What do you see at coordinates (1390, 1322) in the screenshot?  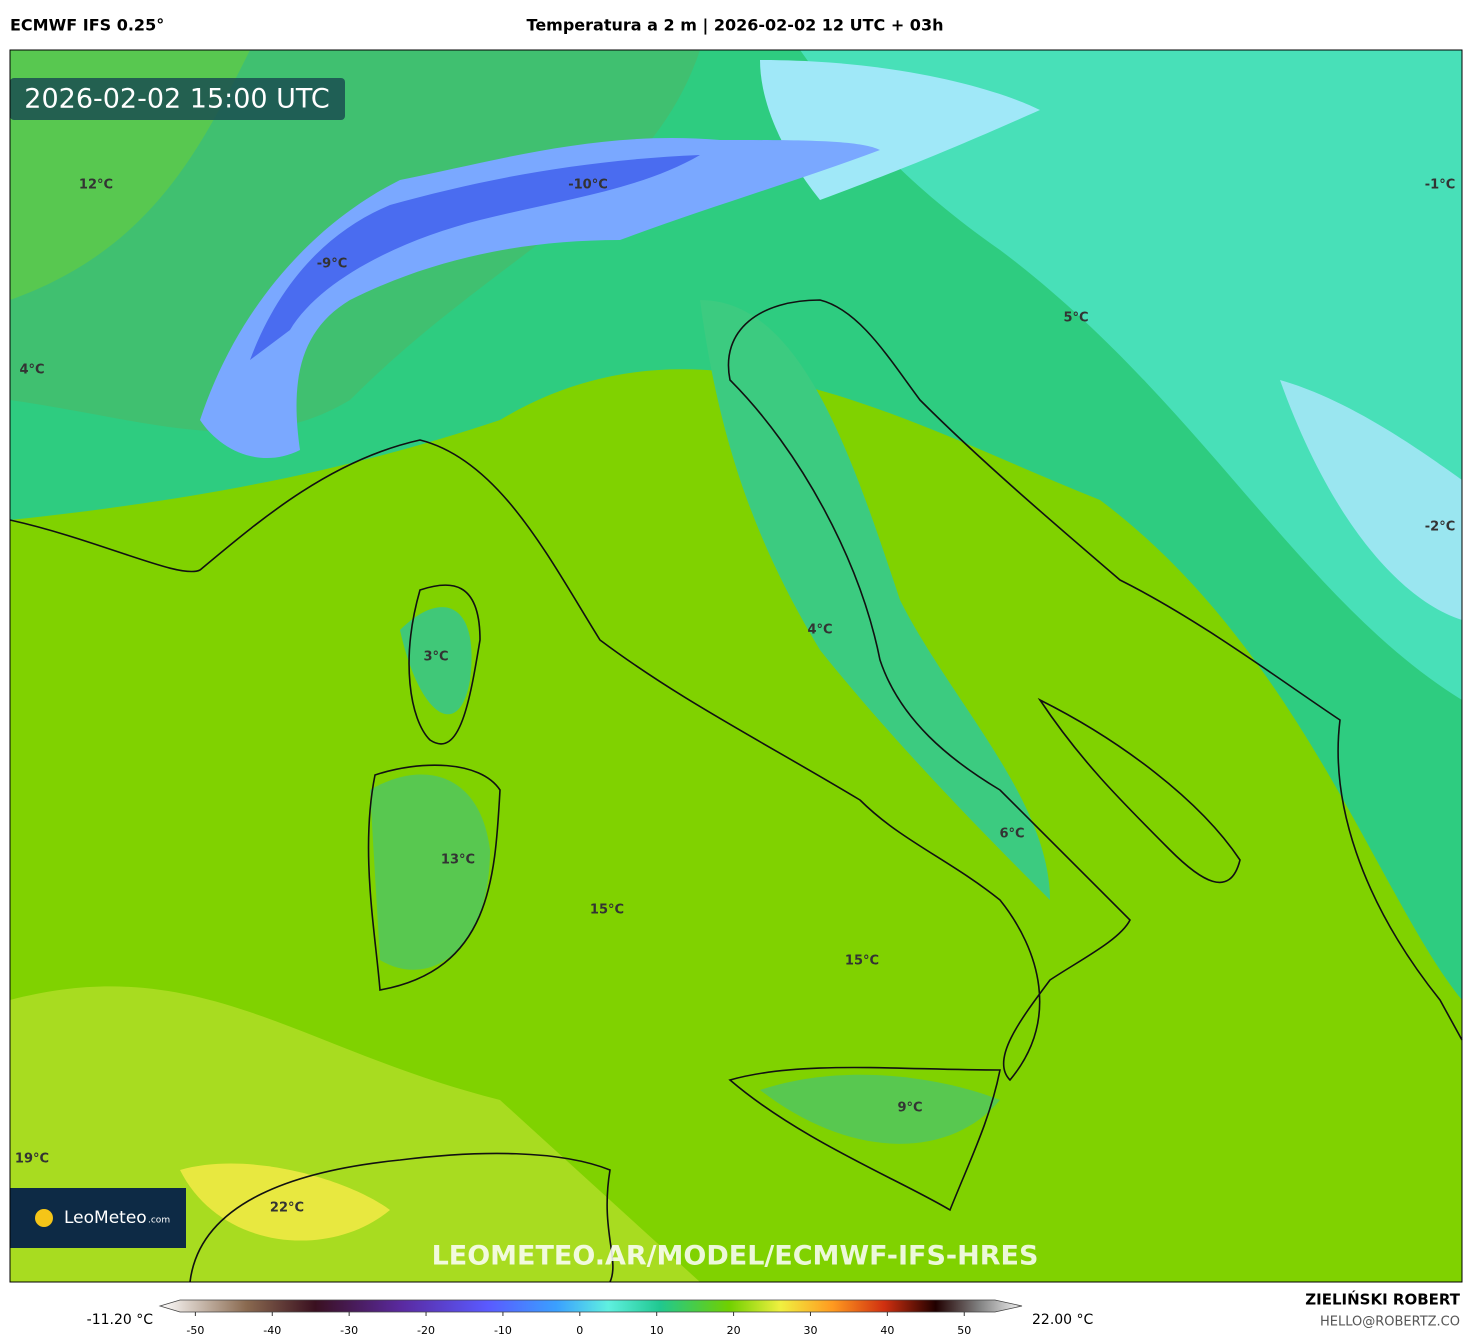 I see `email: HELLO@ROBERTZ.CO` at bounding box center [1390, 1322].